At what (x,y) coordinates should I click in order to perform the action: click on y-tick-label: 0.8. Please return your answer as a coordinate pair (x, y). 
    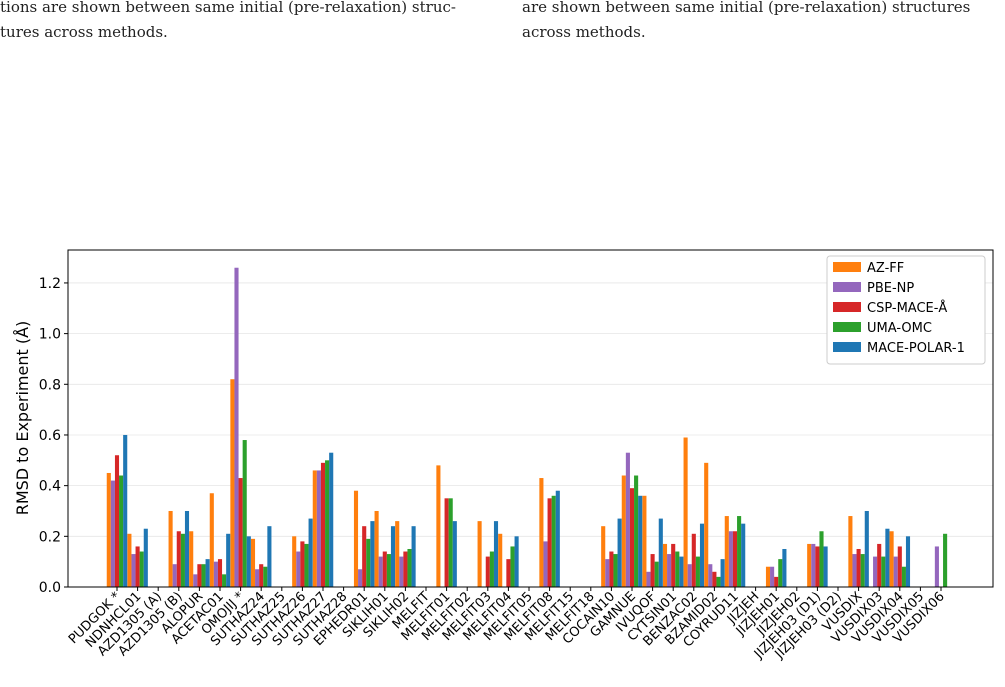
    Looking at the image, I should click on (50, 385).